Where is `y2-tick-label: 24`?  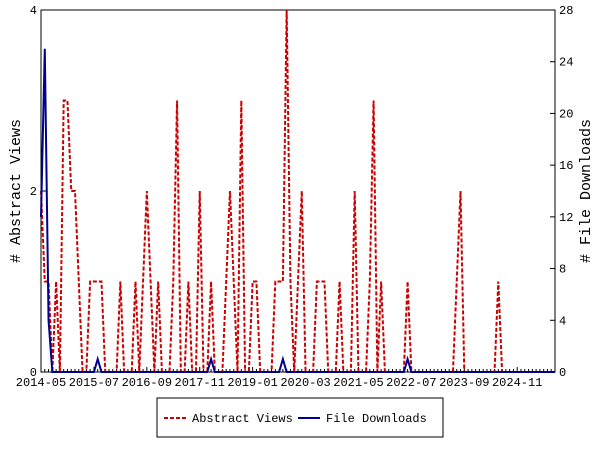
y2-tick-label: 24 is located at coordinates (566, 63).